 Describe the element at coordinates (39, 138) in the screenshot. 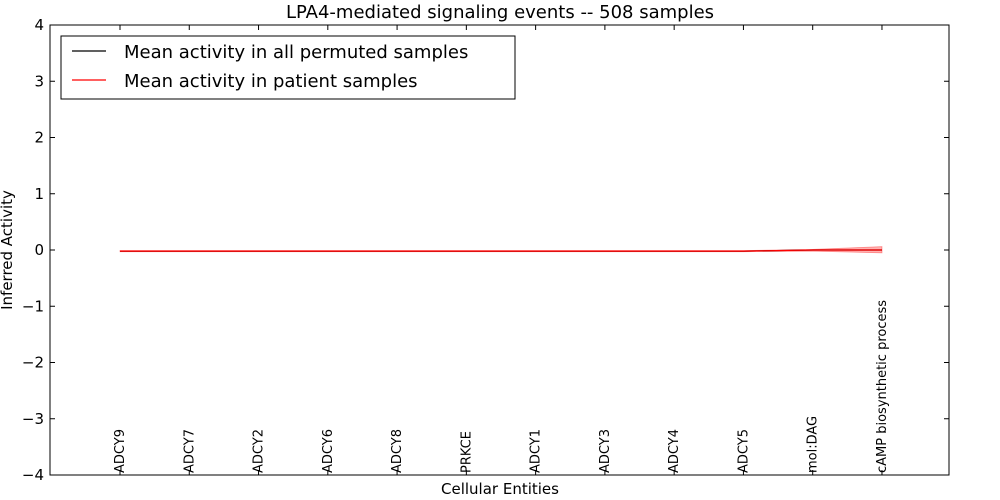

I see `y-tick-label: 2` at that location.